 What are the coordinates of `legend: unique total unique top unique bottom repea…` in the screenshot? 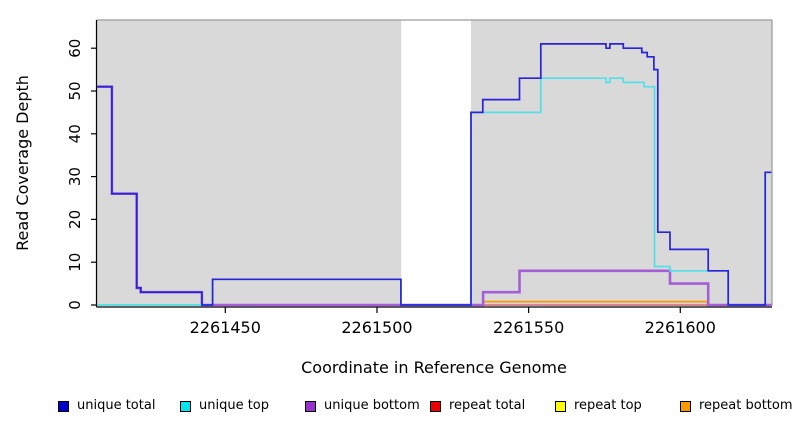 It's located at (396, 410).